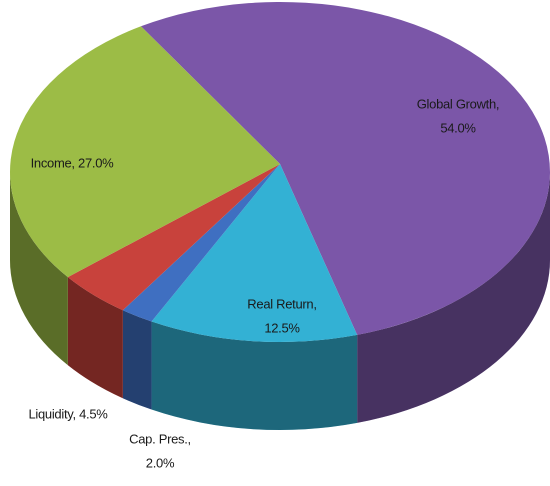 The height and width of the screenshot is (486, 550). What do you see at coordinates (68, 413) in the screenshot?
I see `data-label: Liquidity, 4.5%` at bounding box center [68, 413].